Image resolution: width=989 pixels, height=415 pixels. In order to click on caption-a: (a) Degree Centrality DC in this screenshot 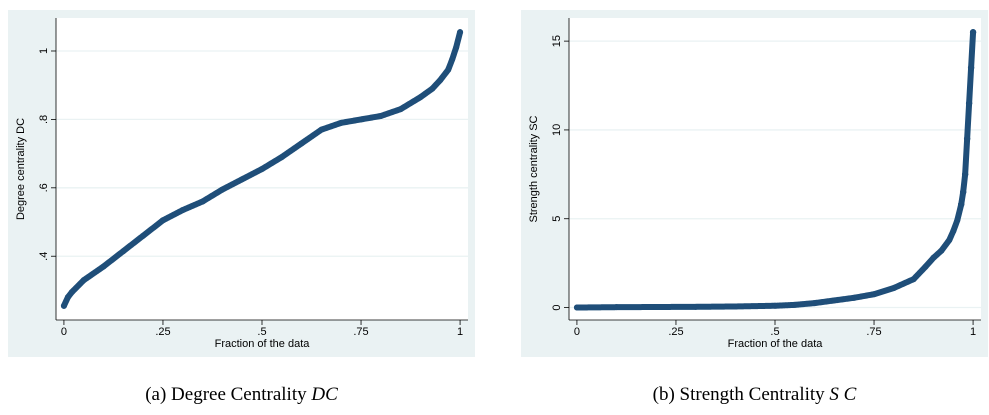, I will do `click(241, 395)`.